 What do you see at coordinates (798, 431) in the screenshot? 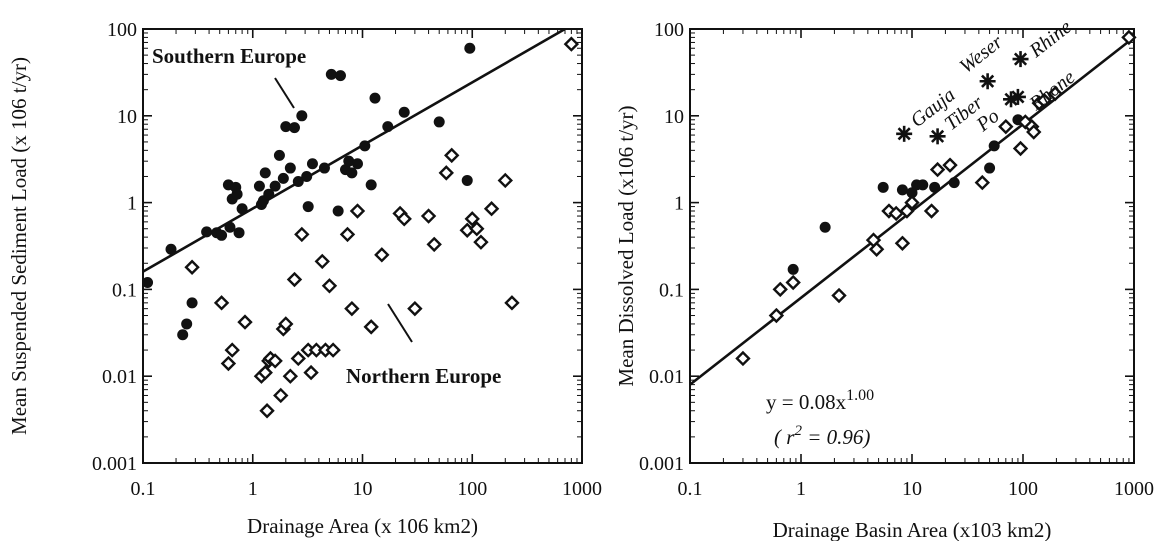
I see `r2-superscript: 2` at bounding box center [798, 431].